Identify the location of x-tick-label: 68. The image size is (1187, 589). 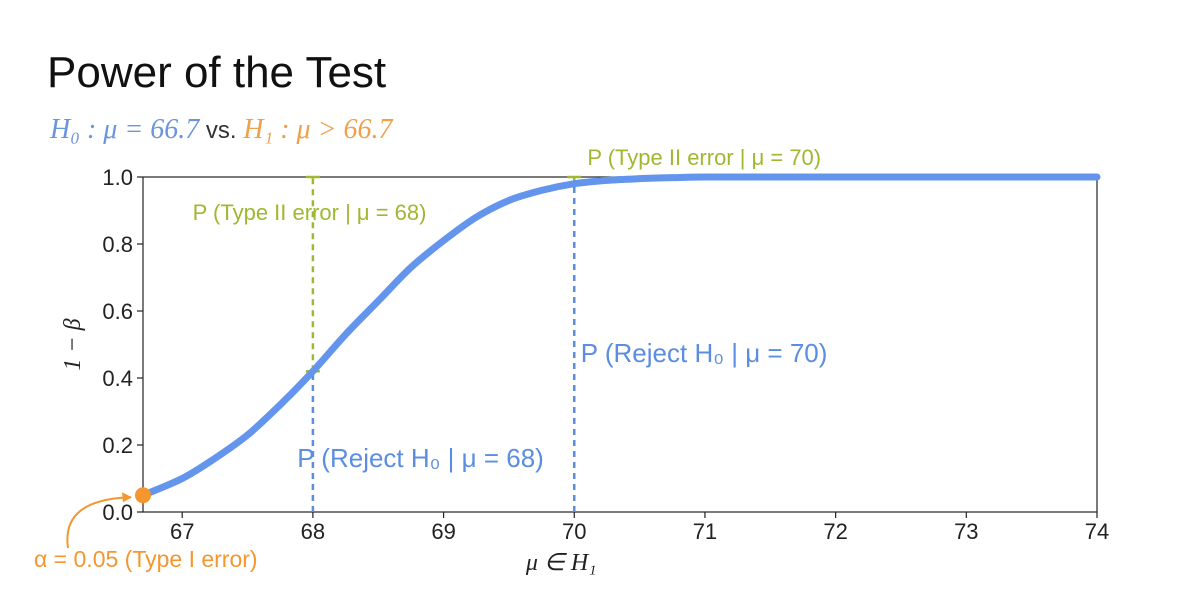
(313, 531).